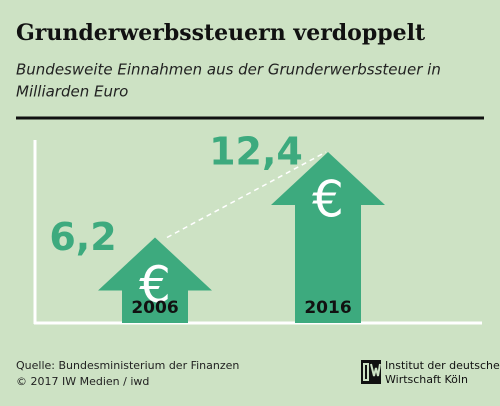 Image resolution: width=500 pixels, height=406 pixels. Describe the element at coordinates (82, 381) in the screenshot. I see `credit: © 2017 IW Medien / iwd` at that location.